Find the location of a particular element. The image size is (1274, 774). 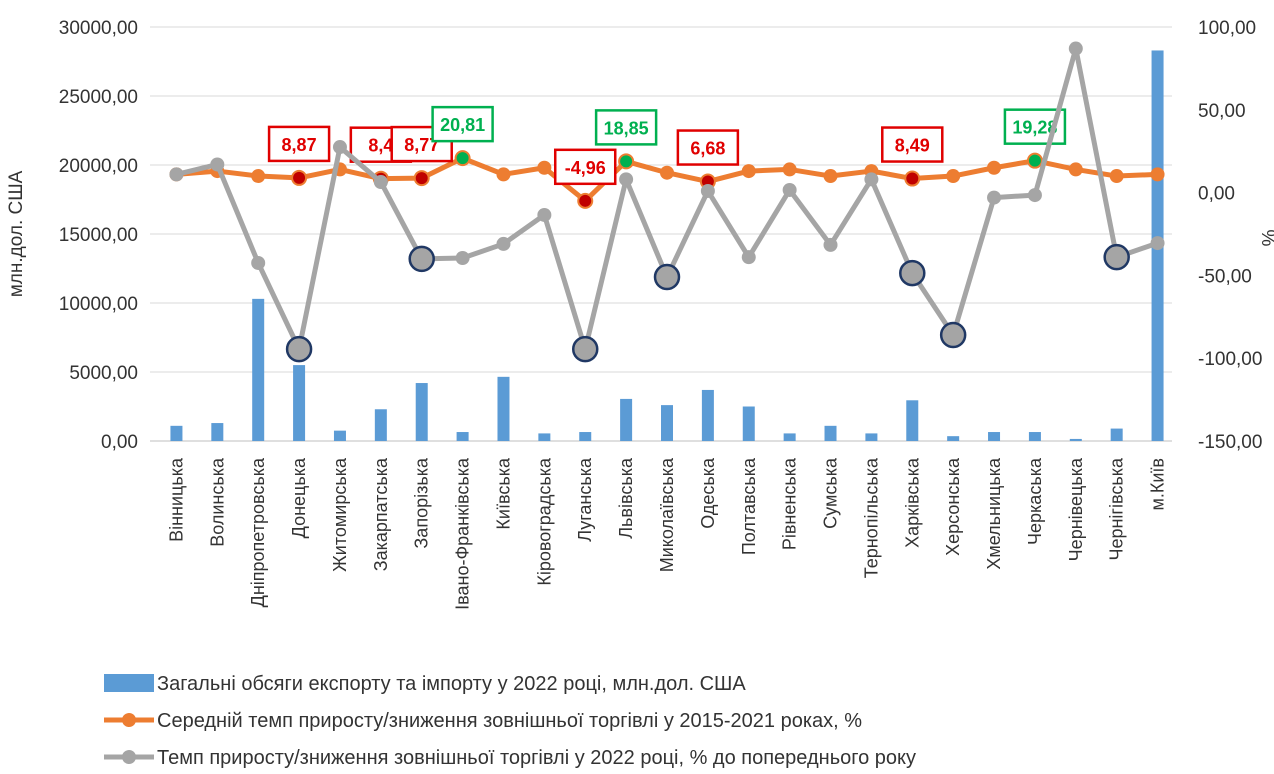

data-label: 6,68 is located at coordinates (707, 149).